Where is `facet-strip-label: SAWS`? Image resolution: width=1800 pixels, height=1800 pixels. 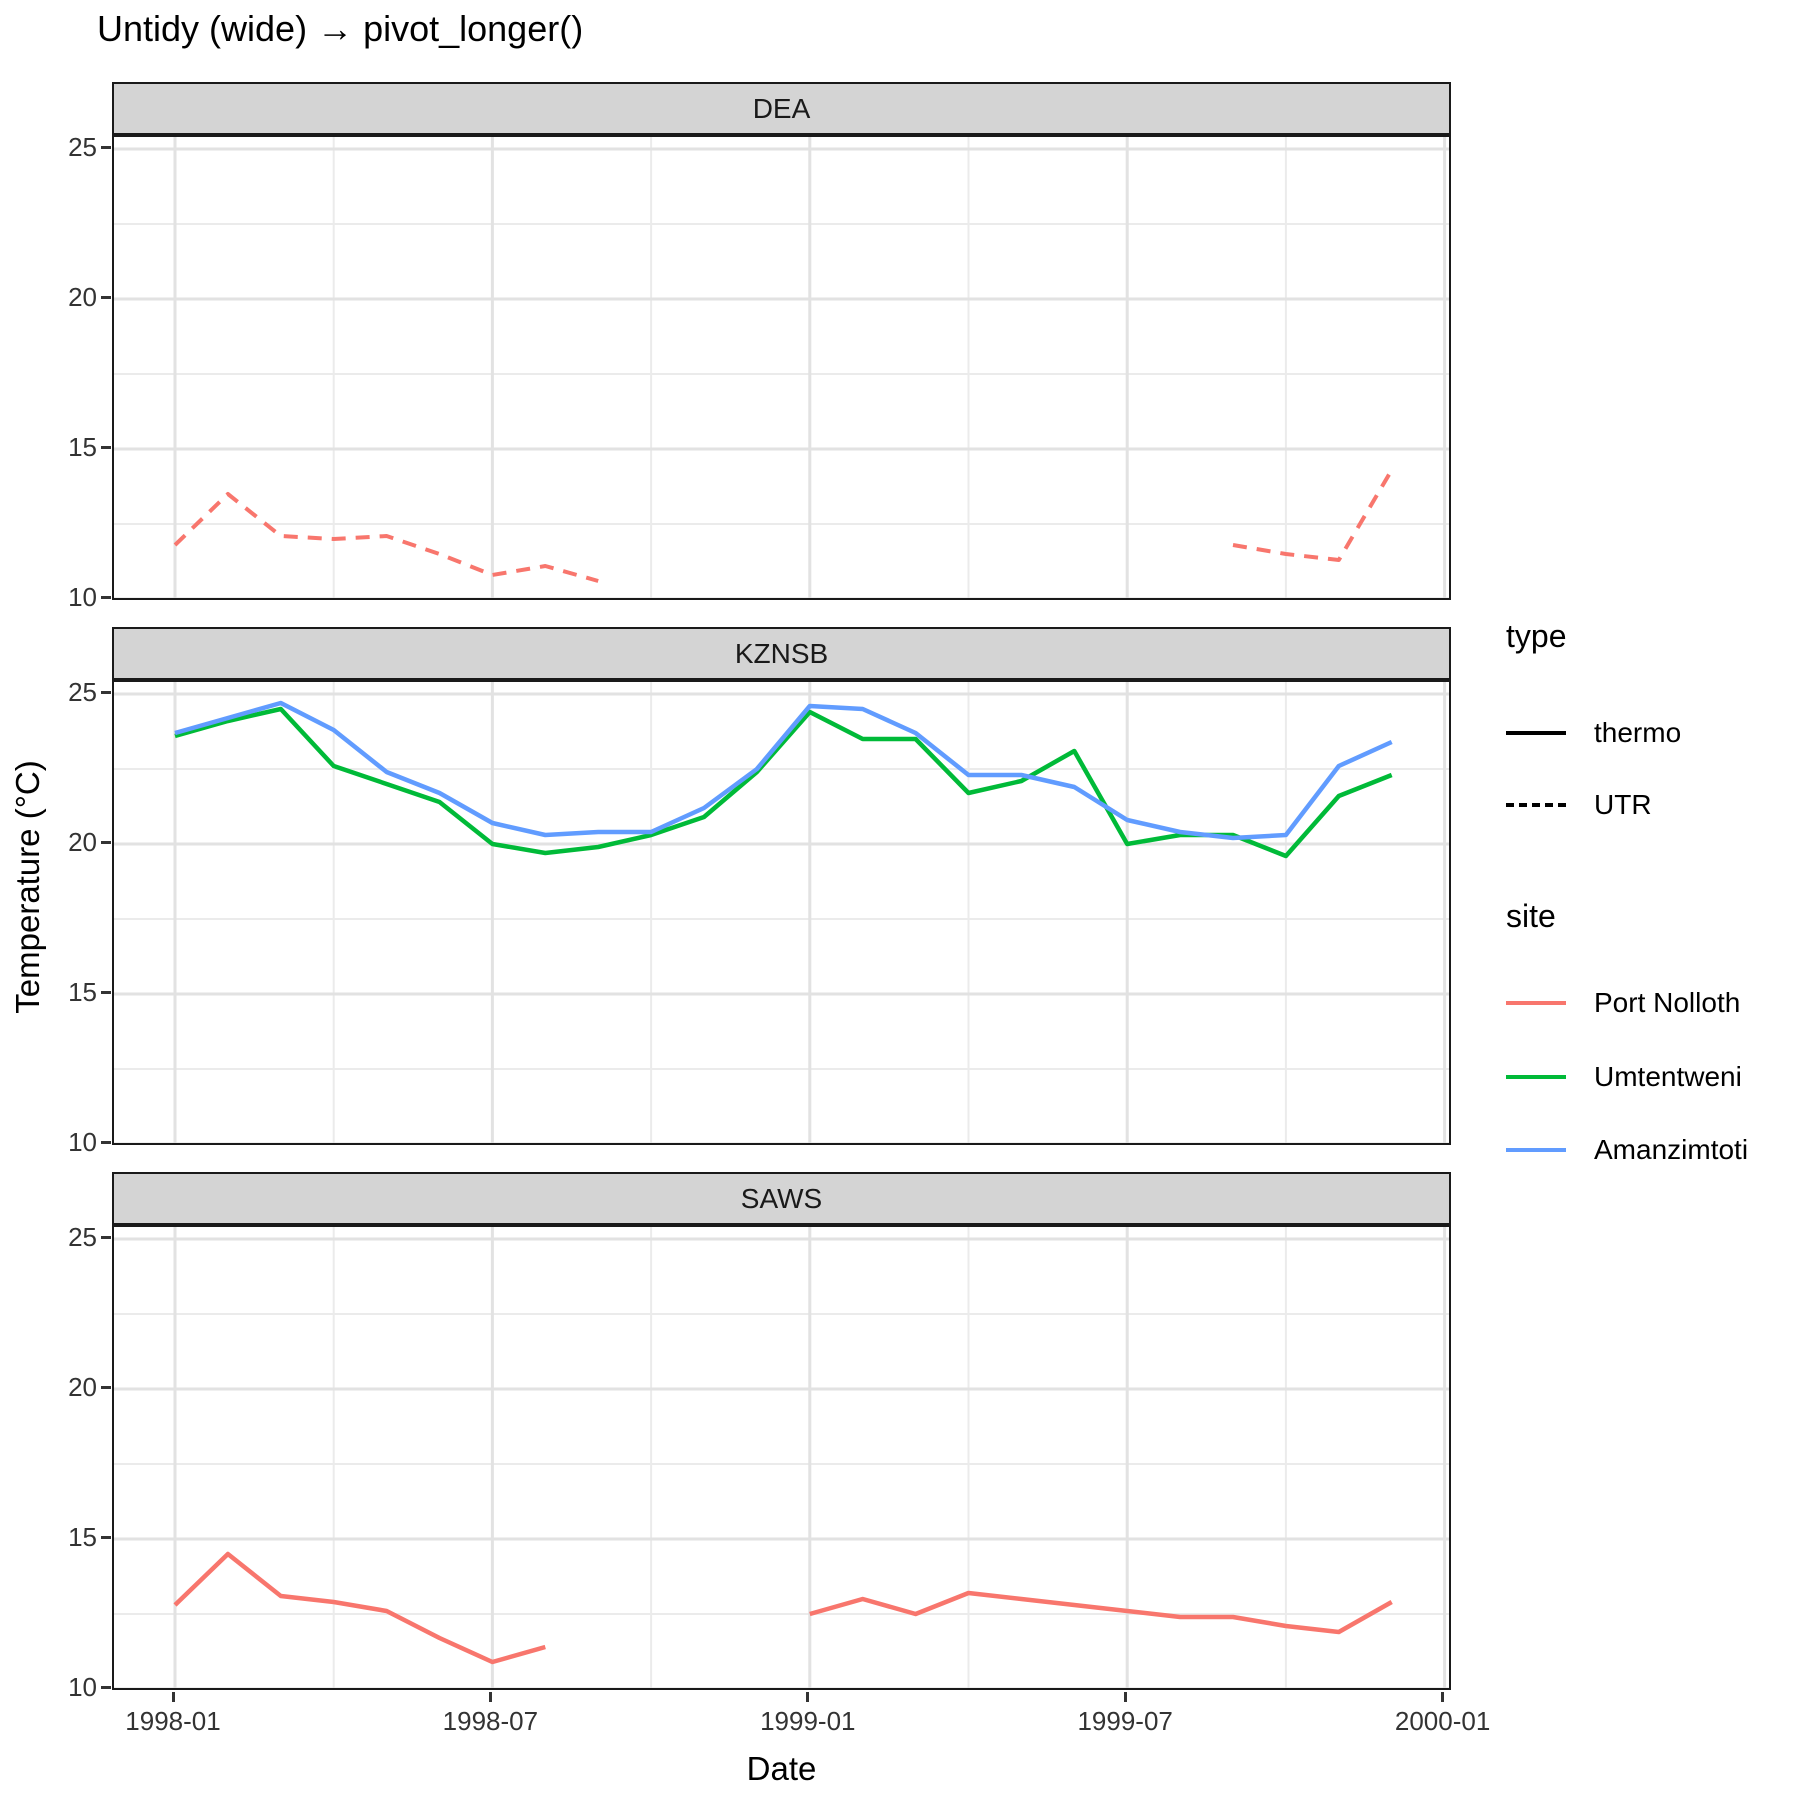
facet-strip-label: SAWS is located at coordinates (781, 1198).